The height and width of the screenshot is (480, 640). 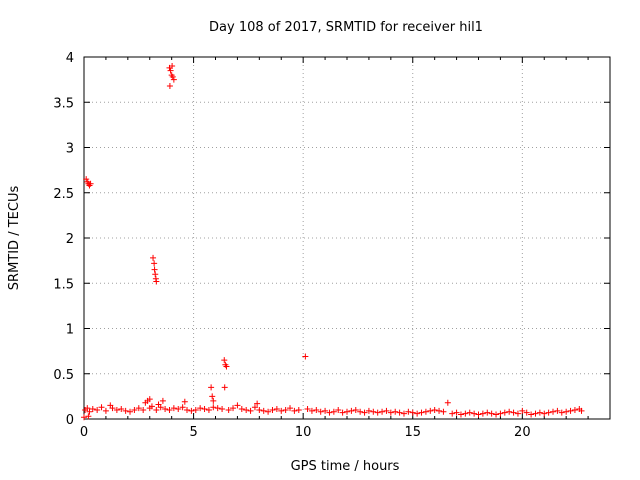 What do you see at coordinates (84, 432) in the screenshot?
I see `x-tick-label: 0` at bounding box center [84, 432].